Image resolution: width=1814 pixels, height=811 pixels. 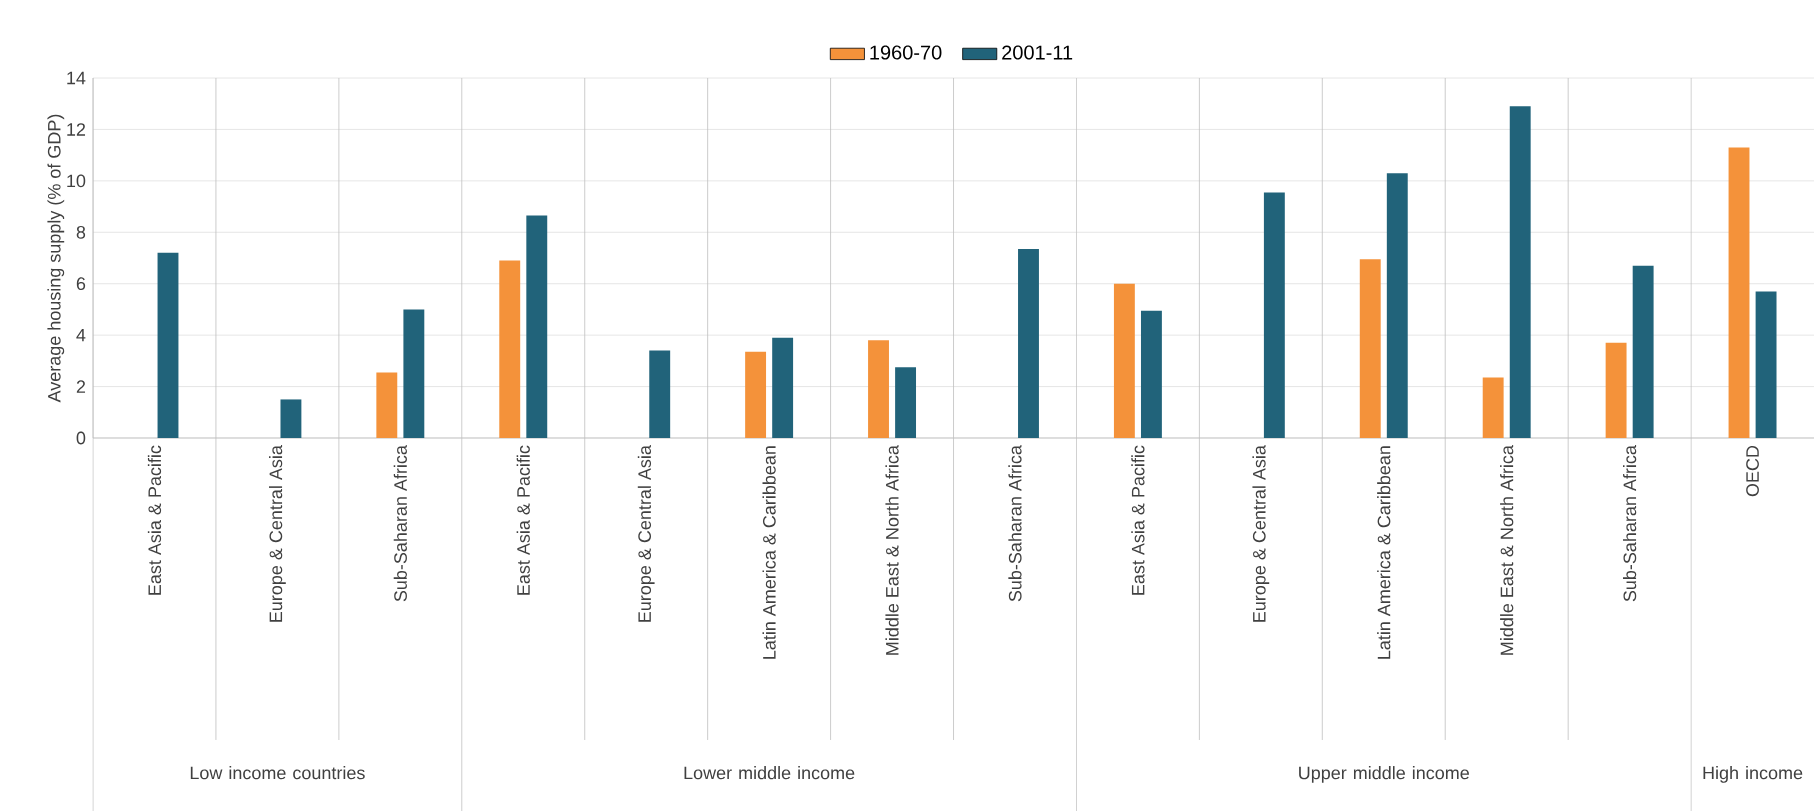 I want to click on y-tick-label: 6, so click(x=81, y=284).